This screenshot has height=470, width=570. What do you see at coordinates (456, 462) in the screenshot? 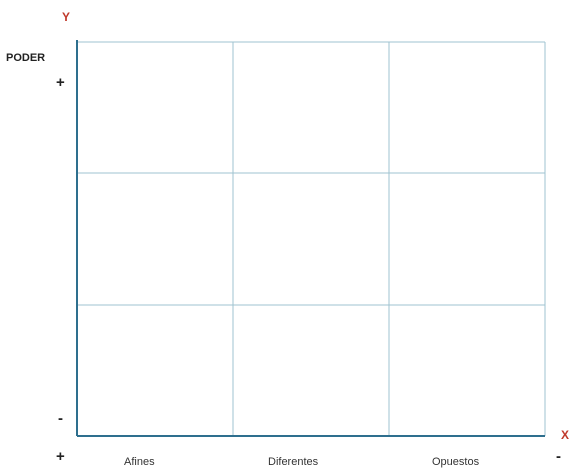
I see `category-opuestos: Opuestos` at bounding box center [456, 462].